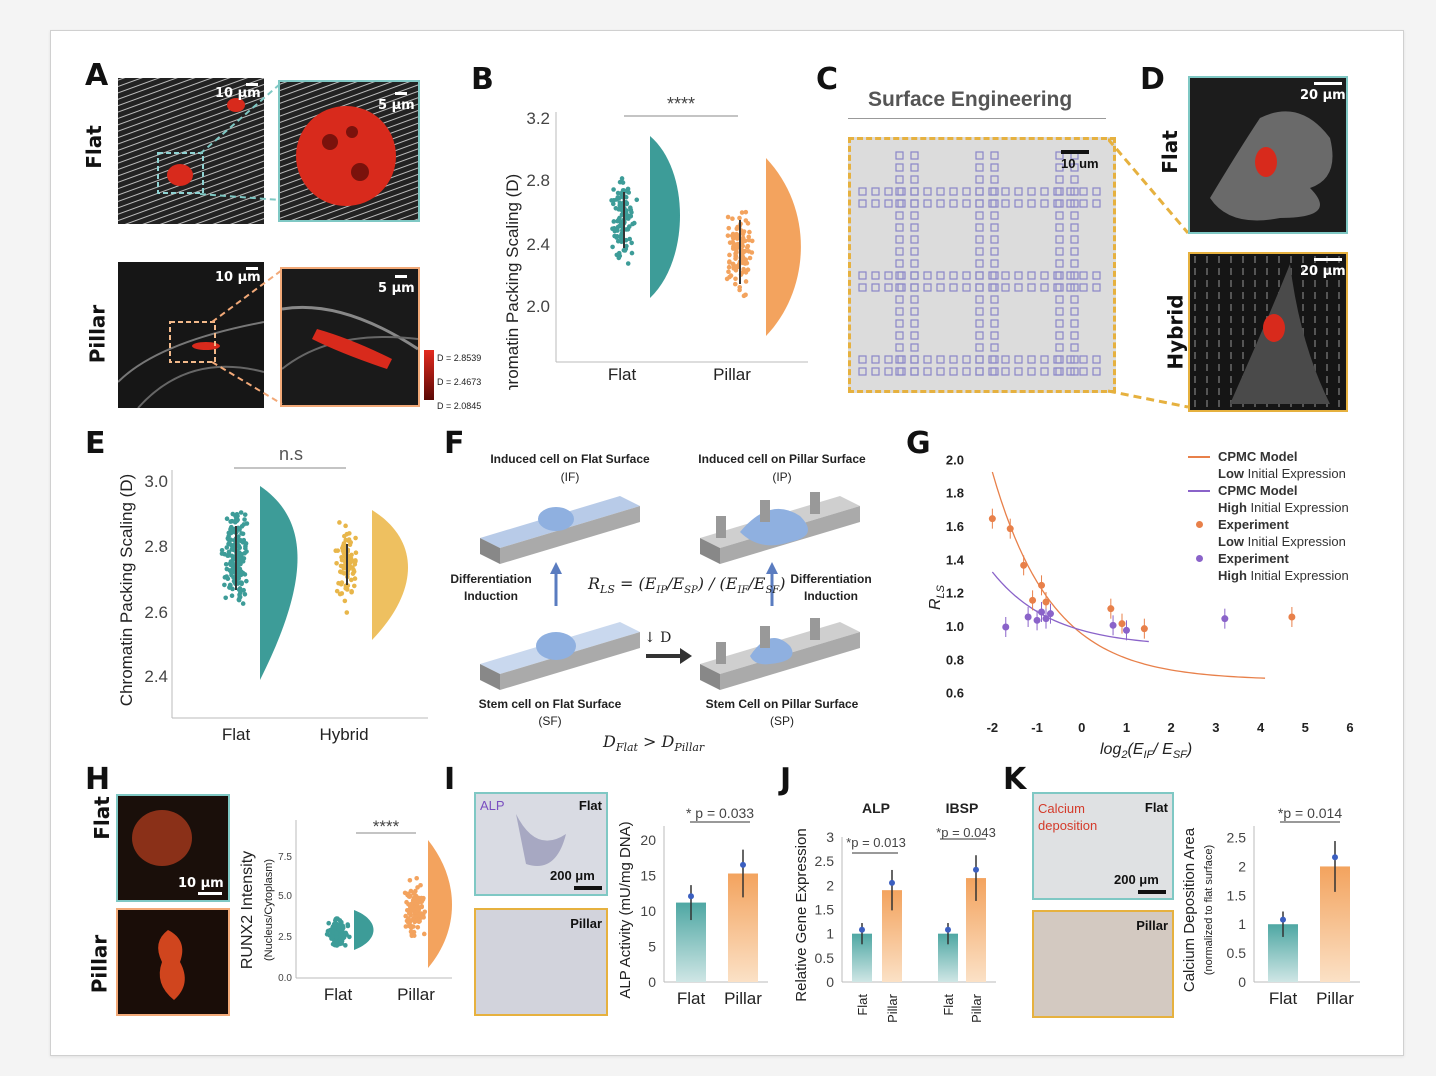 Image resolution: width=1436 pixels, height=1076 pixels. I want to click on a-colorbar-labels: D = 2.8539 D = 2.4673 D = 2.0845, so click(459, 382).